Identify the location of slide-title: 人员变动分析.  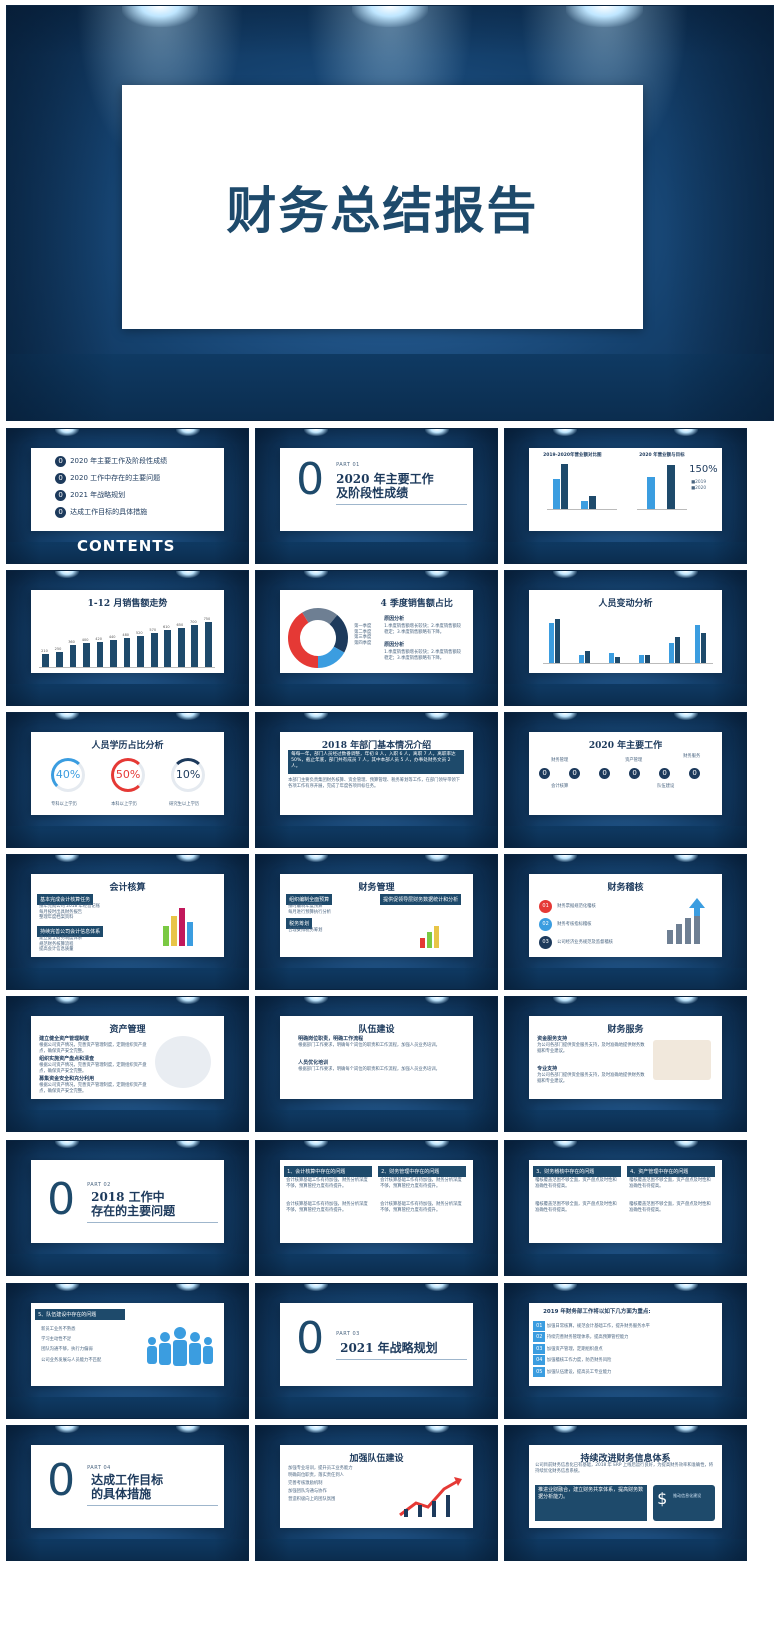
(625, 603).